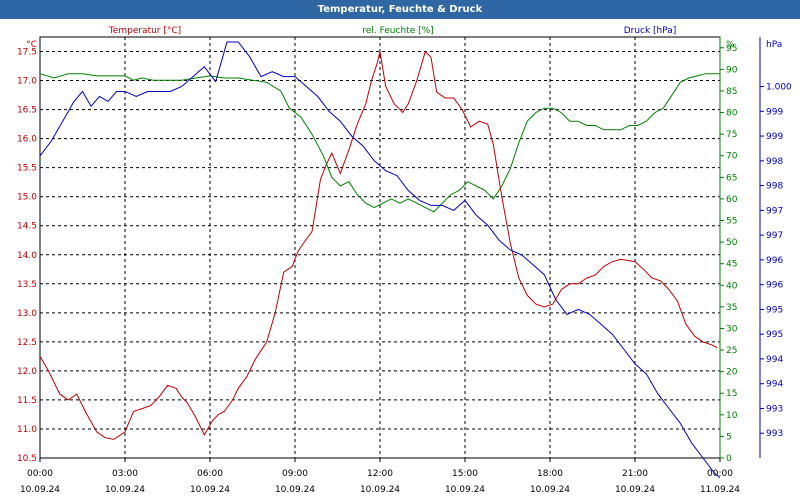 The image size is (800, 500). I want to click on temperature-tick-label: 16.0, so click(27, 140).